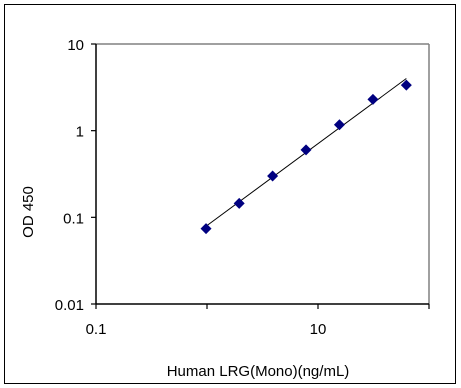 This screenshot has height=388, width=461. Describe the element at coordinates (80, 132) in the screenshot. I see `y-tick-label: 1` at that location.